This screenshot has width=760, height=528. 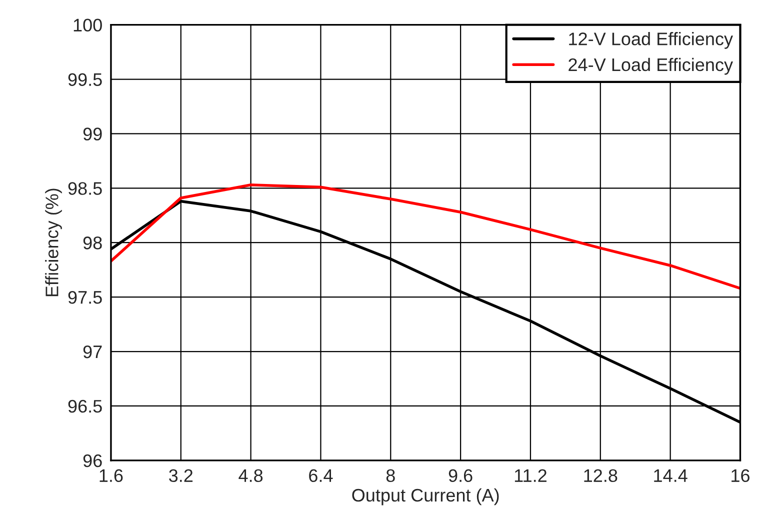 What do you see at coordinates (321, 475) in the screenshot?
I see `x-tick-label: 6.4` at bounding box center [321, 475].